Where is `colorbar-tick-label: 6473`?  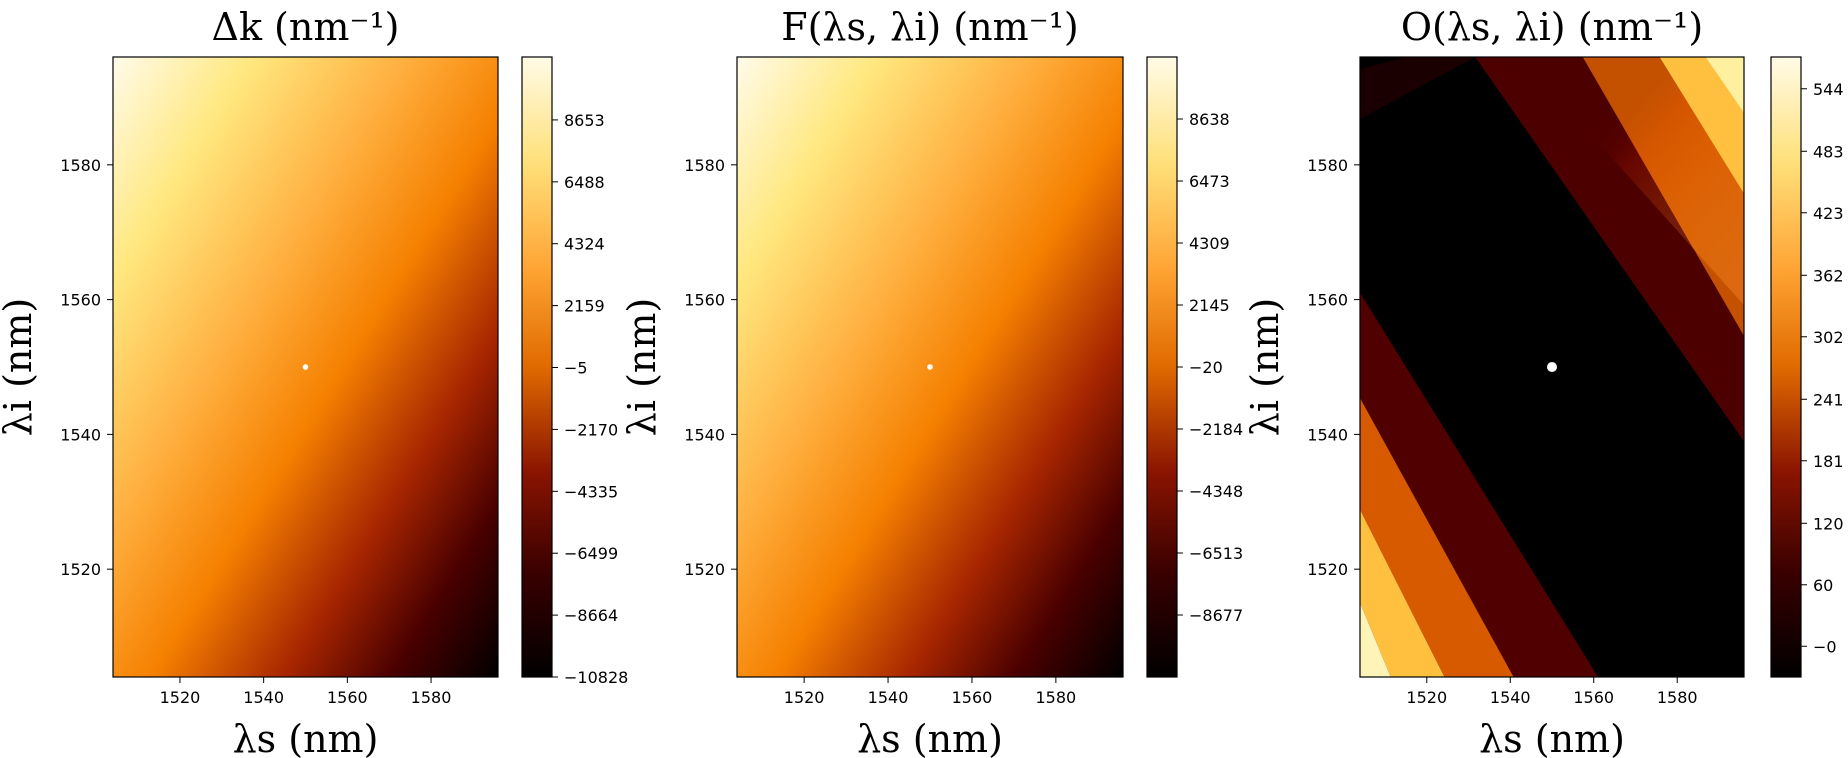
colorbar-tick-label: 6473 is located at coordinates (1209, 181).